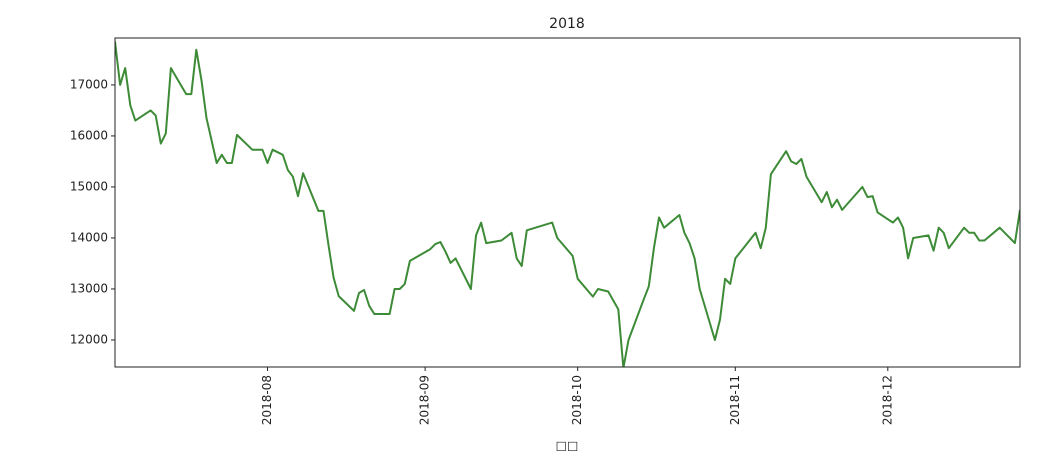 The height and width of the screenshot is (456, 1060). What do you see at coordinates (89, 135) in the screenshot?
I see `y-tick-label: 16000` at bounding box center [89, 135].